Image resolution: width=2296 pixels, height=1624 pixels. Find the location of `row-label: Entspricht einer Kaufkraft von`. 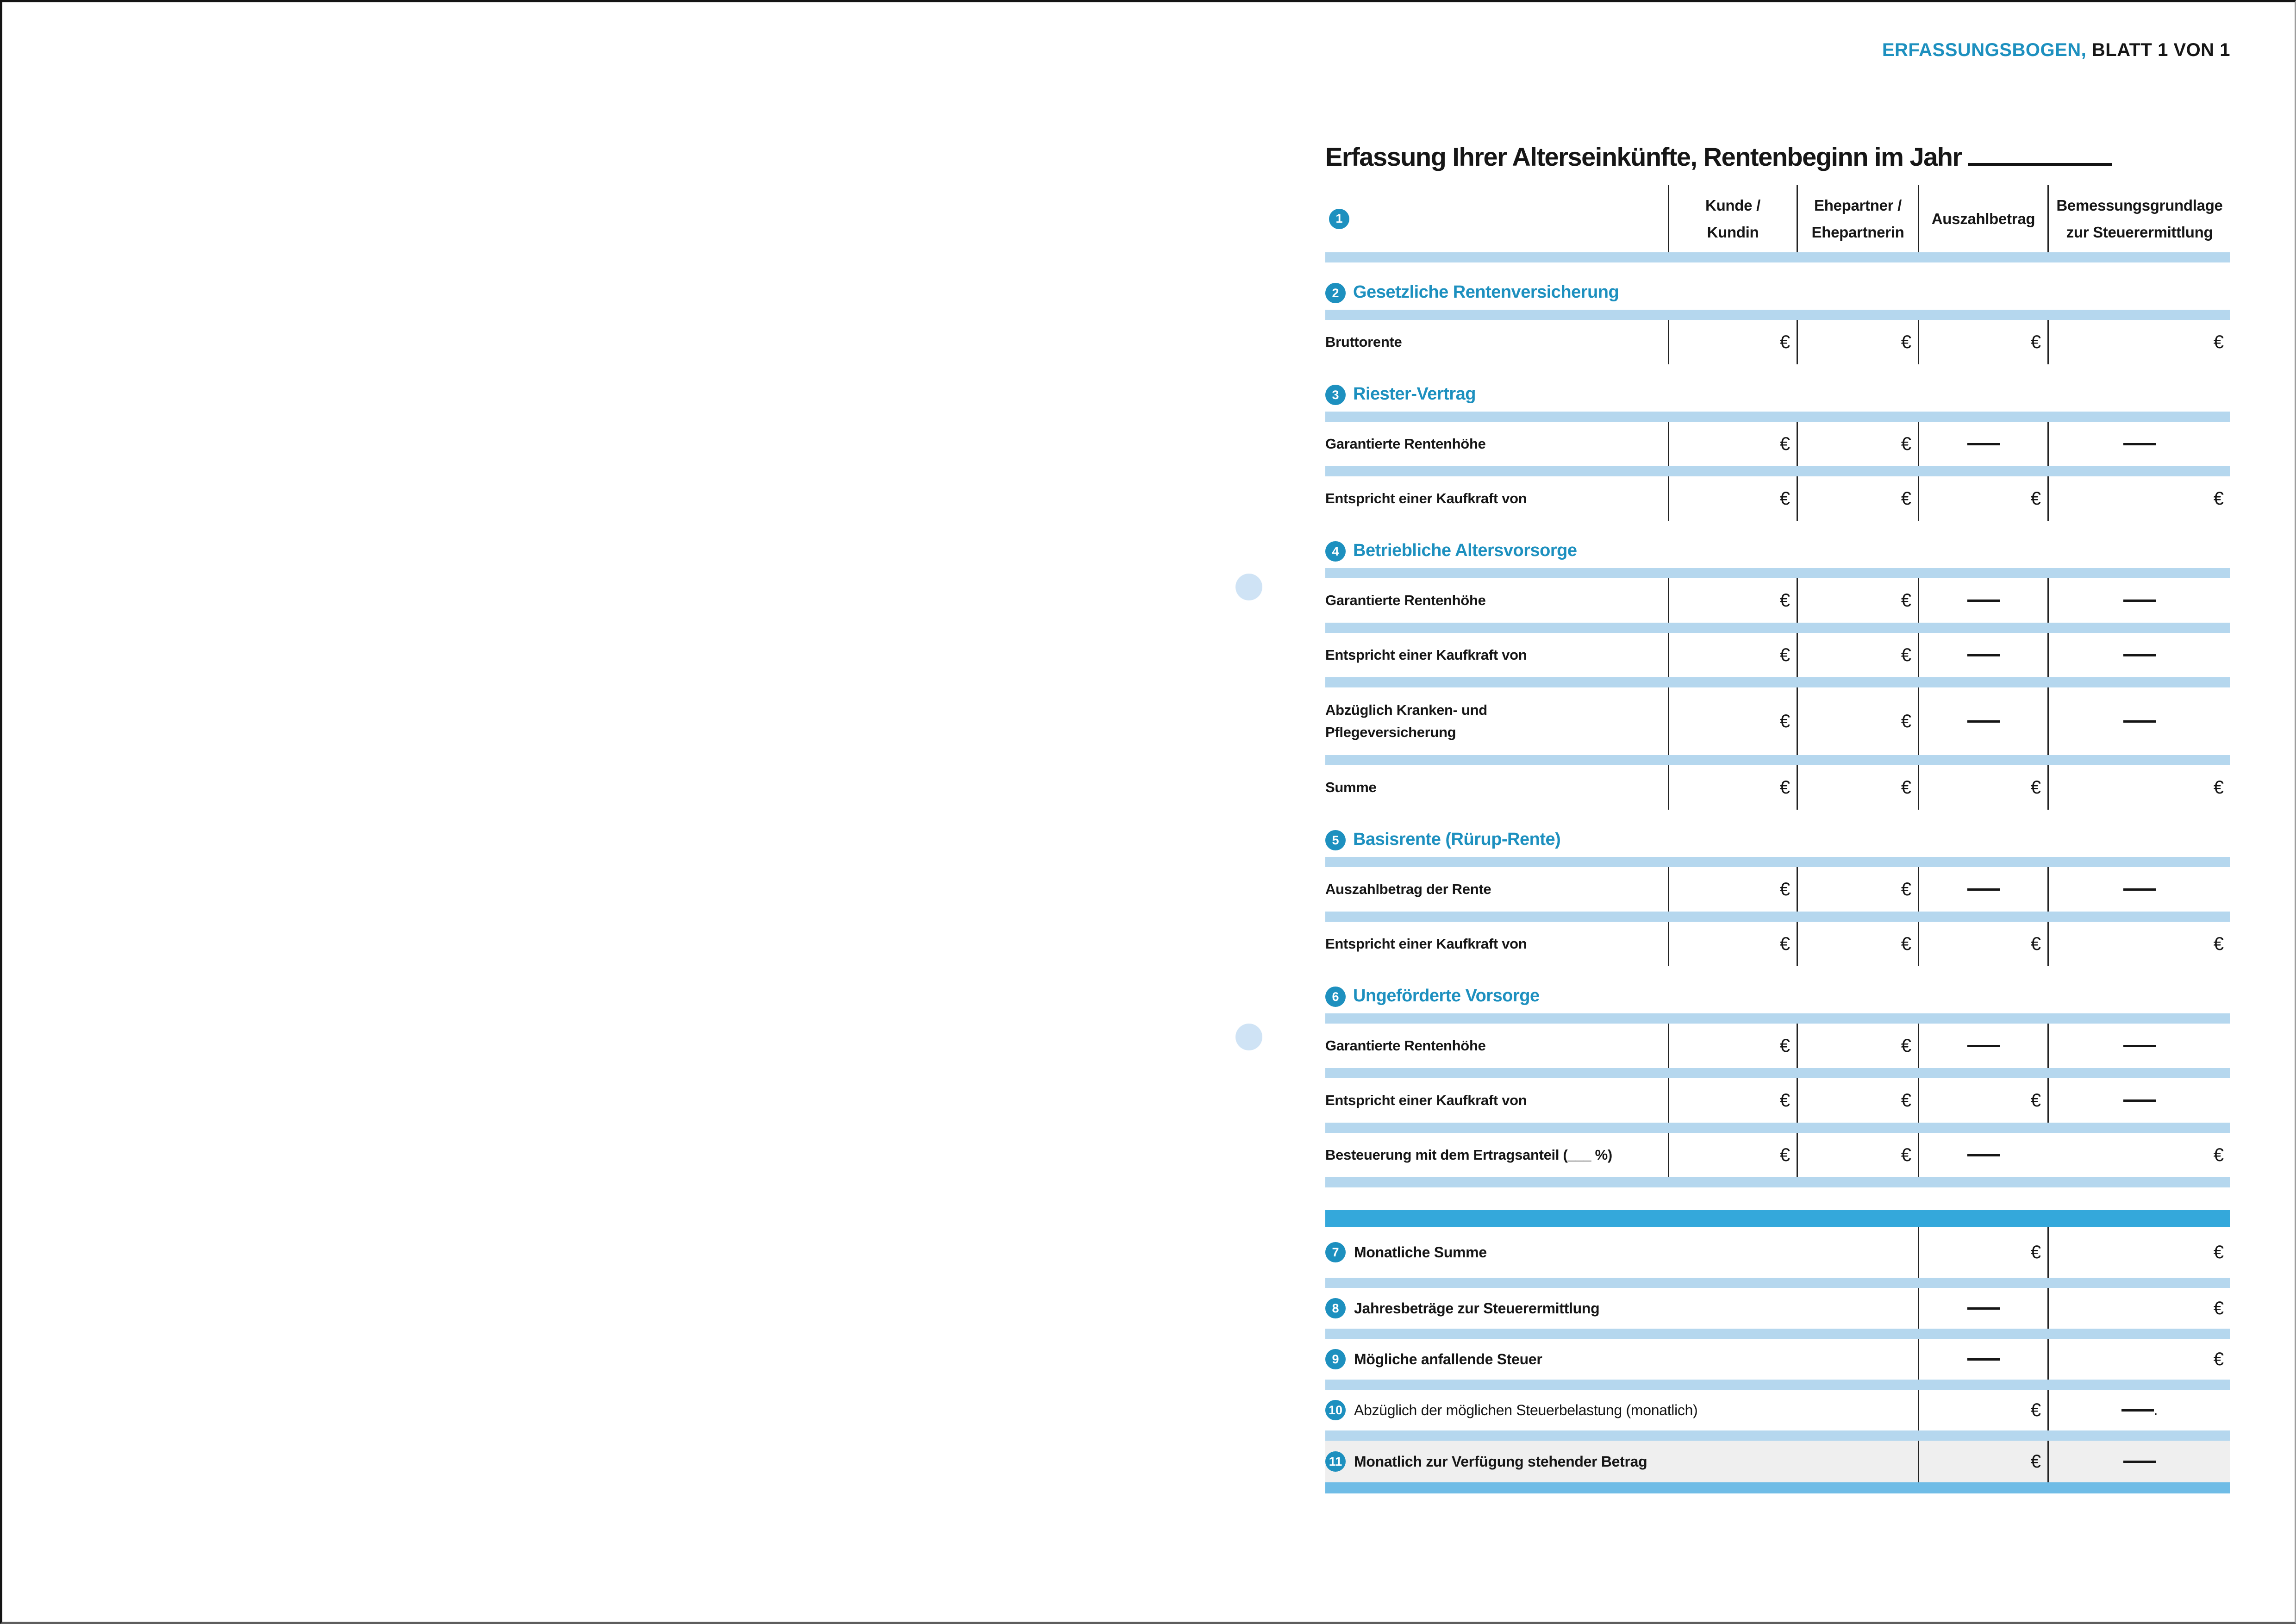

row-label: Entspricht einer Kaufkraft von is located at coordinates (1426, 943).